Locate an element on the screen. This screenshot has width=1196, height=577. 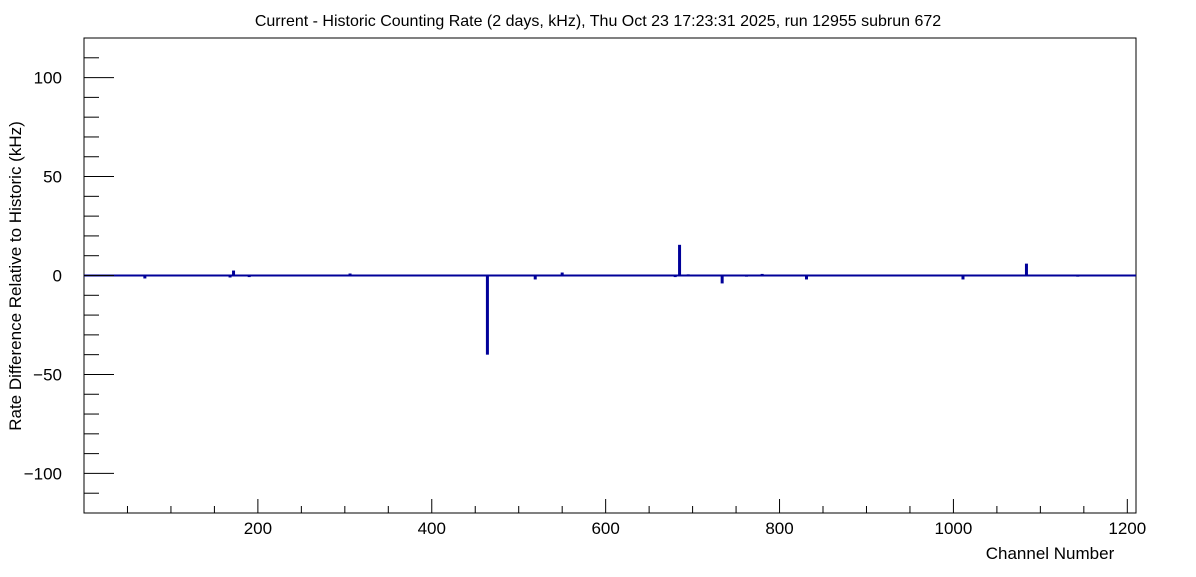
x-axis-label: Channel Number is located at coordinates (1050, 553).